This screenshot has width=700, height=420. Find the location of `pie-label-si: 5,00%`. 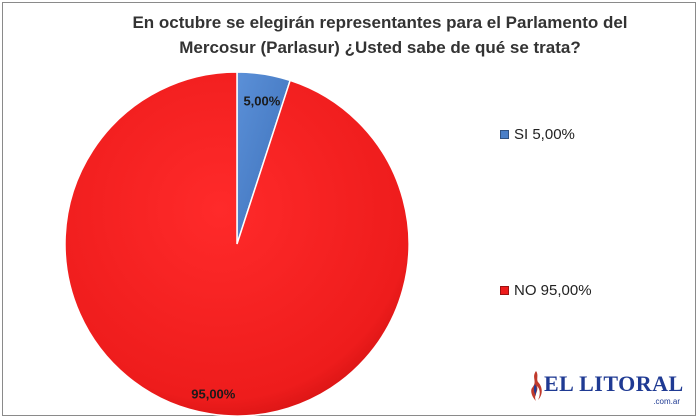

pie-label-si: 5,00% is located at coordinates (261, 101).